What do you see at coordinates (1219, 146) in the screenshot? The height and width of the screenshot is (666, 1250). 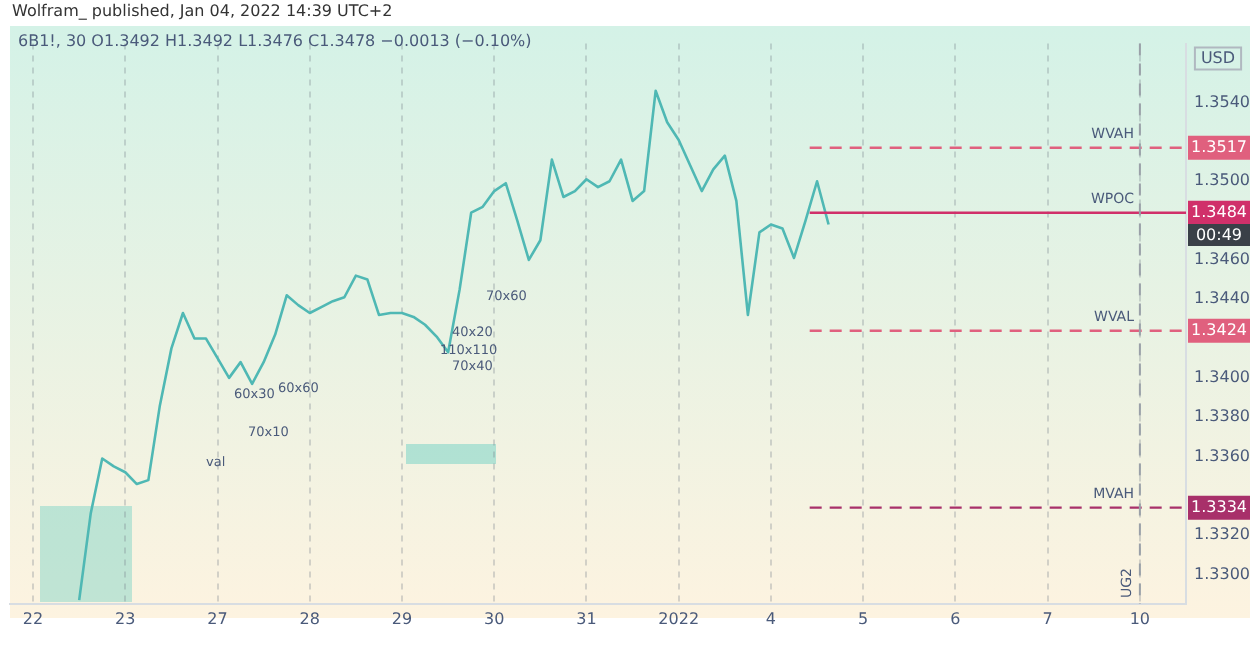 I see `annotation: 1.3517` at bounding box center [1219, 146].